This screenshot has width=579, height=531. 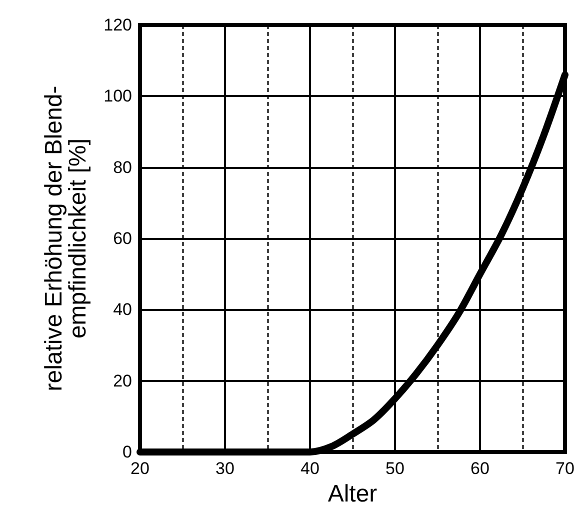 What do you see at coordinates (118, 96) in the screenshot?
I see `y-tick-label: 100` at bounding box center [118, 96].